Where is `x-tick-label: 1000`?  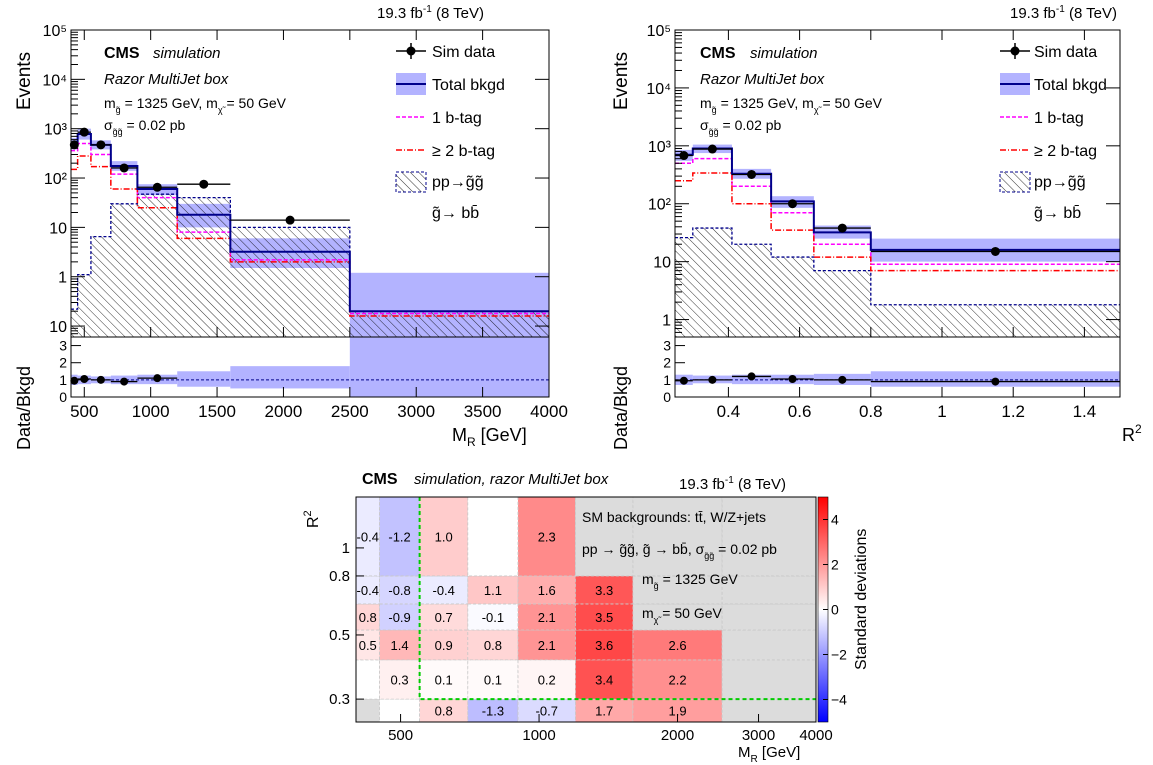
x-tick-label: 1000 is located at coordinates (538, 735).